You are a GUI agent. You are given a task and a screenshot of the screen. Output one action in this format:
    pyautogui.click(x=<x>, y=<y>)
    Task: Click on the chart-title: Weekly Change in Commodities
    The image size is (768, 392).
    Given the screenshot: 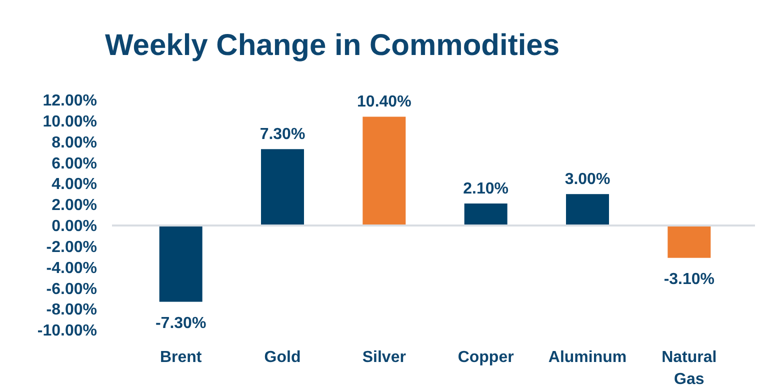 What is the action you would take?
    pyautogui.click(x=332, y=45)
    